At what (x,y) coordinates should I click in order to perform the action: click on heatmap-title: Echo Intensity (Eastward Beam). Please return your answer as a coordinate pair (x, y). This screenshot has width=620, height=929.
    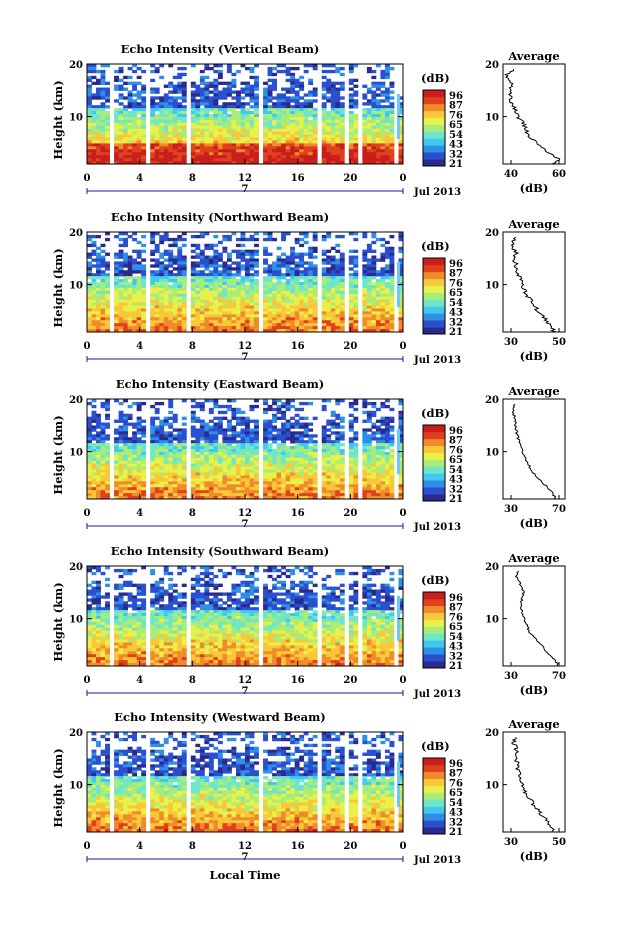
    Looking at the image, I should click on (220, 384).